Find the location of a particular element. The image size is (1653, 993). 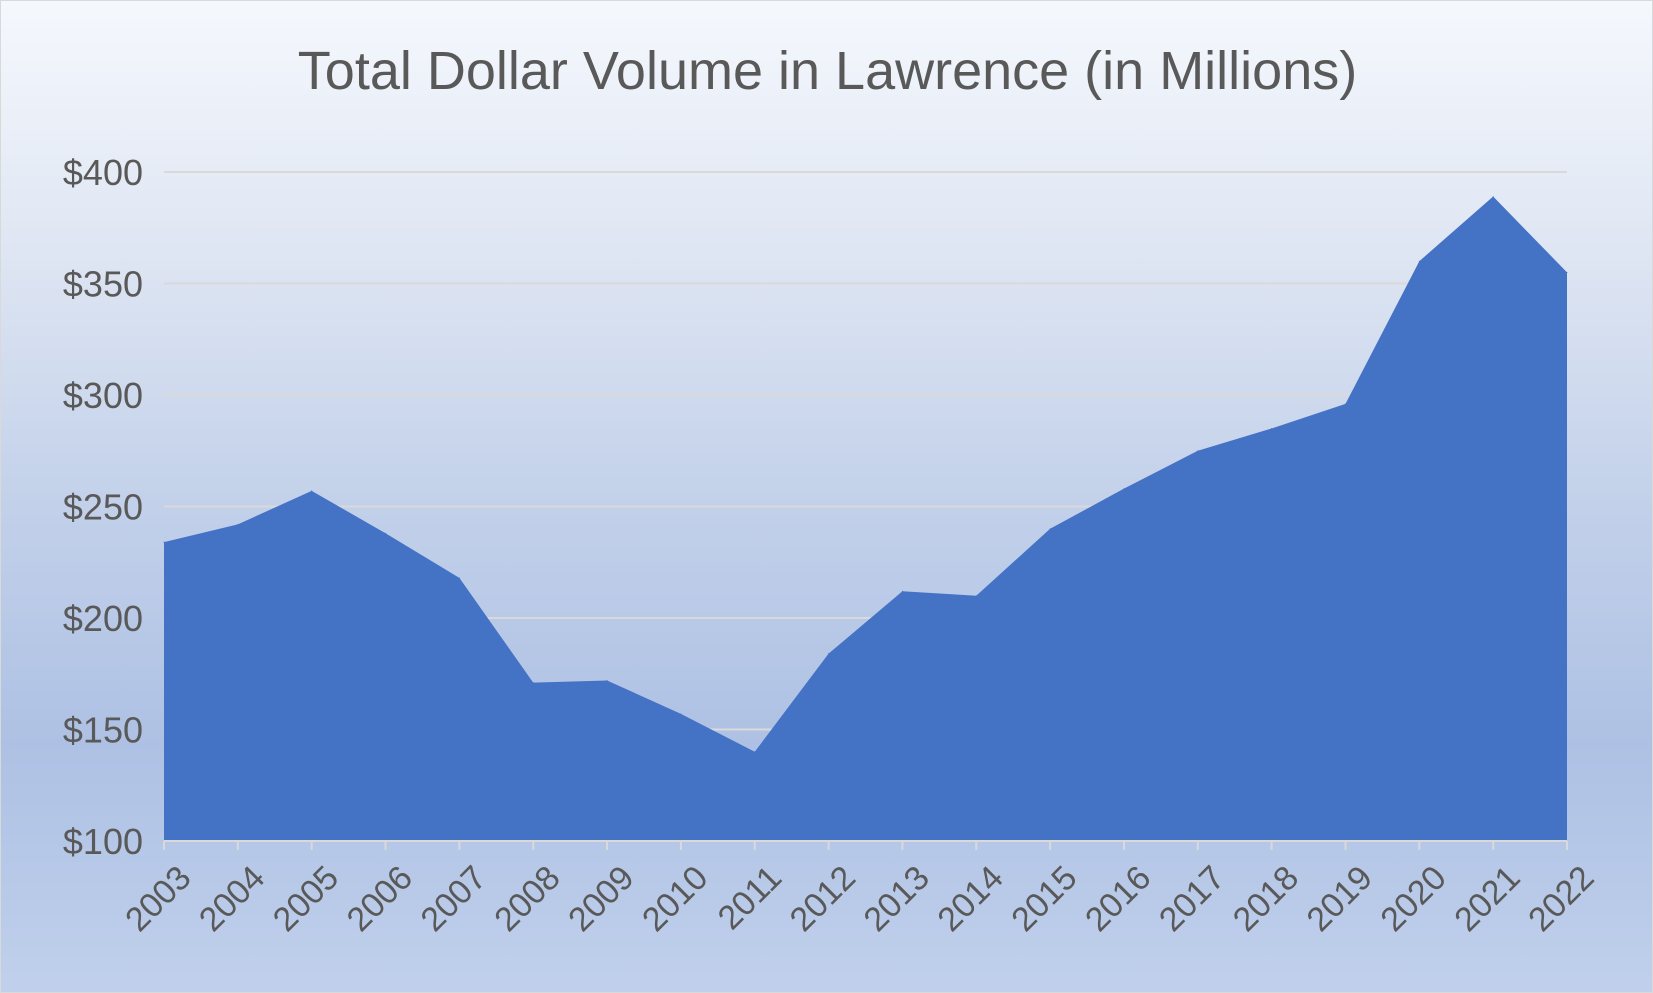

y-tick-label-300: $300 is located at coordinates (103, 395).